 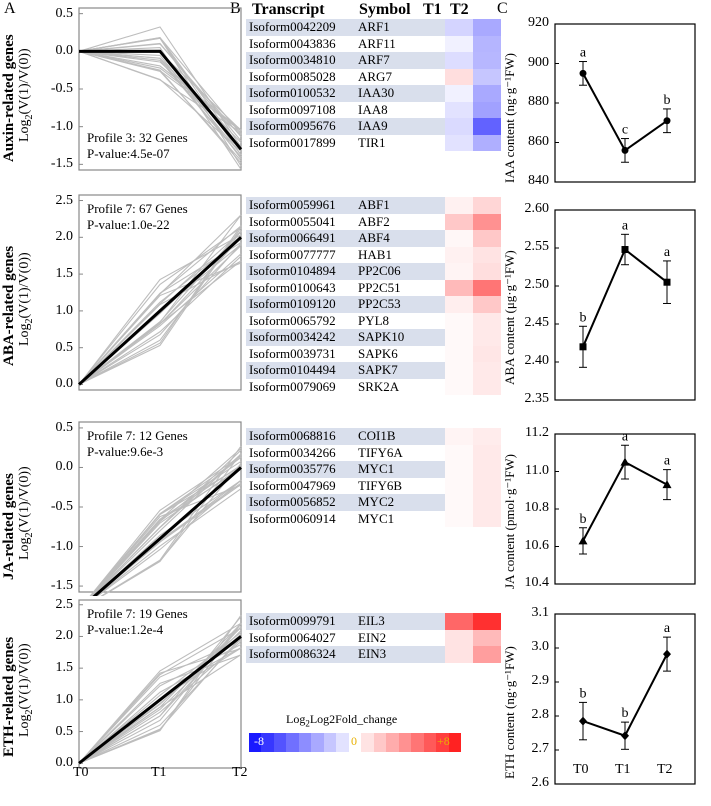 I want to click on row-title-0: Auxin-related genes, so click(x=9, y=98).